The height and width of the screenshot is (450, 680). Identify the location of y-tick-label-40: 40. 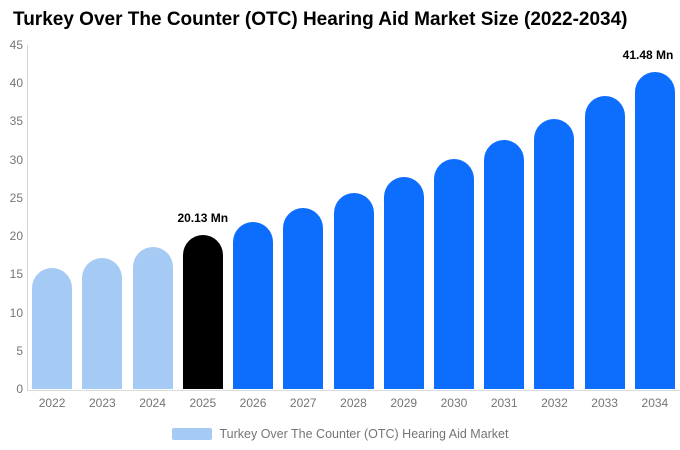
(16, 83).